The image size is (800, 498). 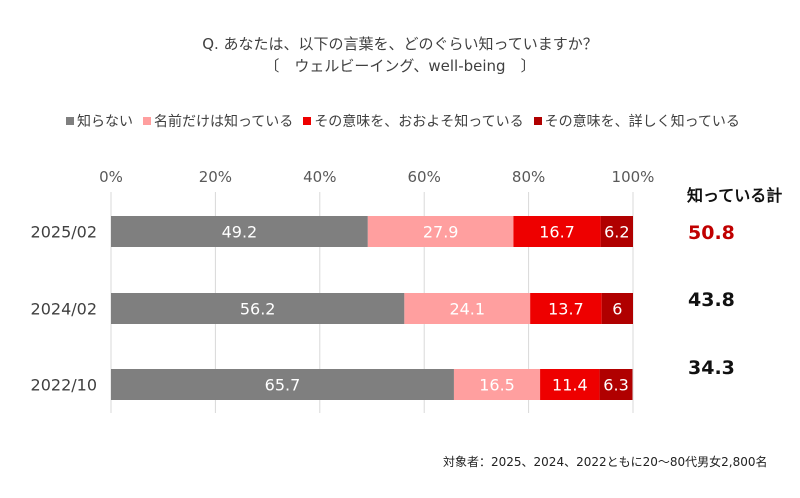 I want to click on chart-title: Q. あなたは、以下の言葉を、どのぐらい知っていますか？, so click(x=400, y=44).